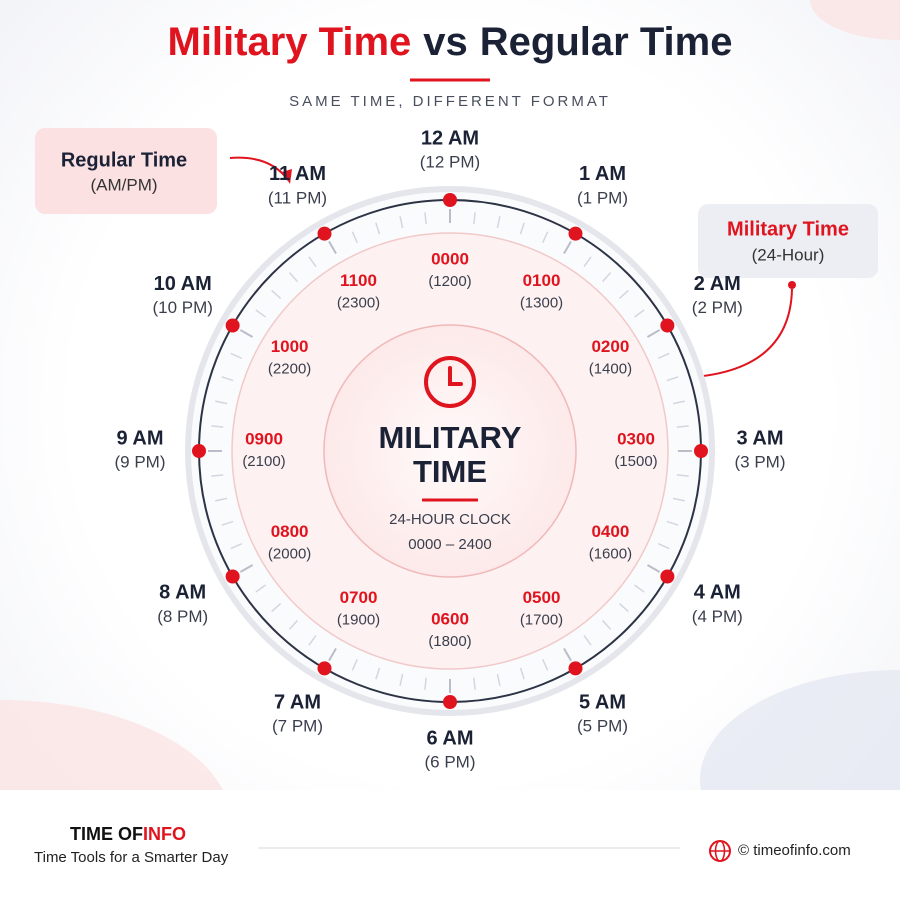  Describe the element at coordinates (128, 834) in the screenshot. I see `brand: TIME OFINFO` at that location.